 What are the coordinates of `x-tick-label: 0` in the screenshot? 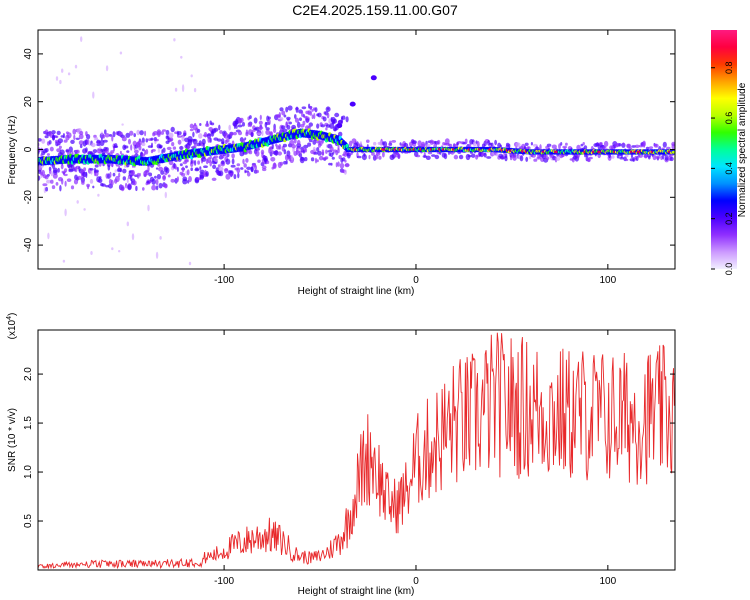 It's located at (416, 581).